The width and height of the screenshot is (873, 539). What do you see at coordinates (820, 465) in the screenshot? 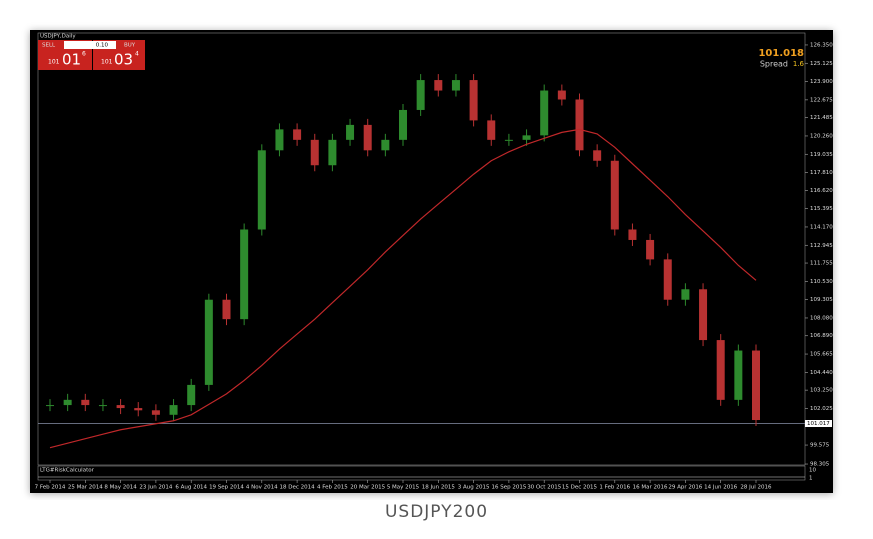
I see `y-tick-label: 98.305` at bounding box center [820, 465].